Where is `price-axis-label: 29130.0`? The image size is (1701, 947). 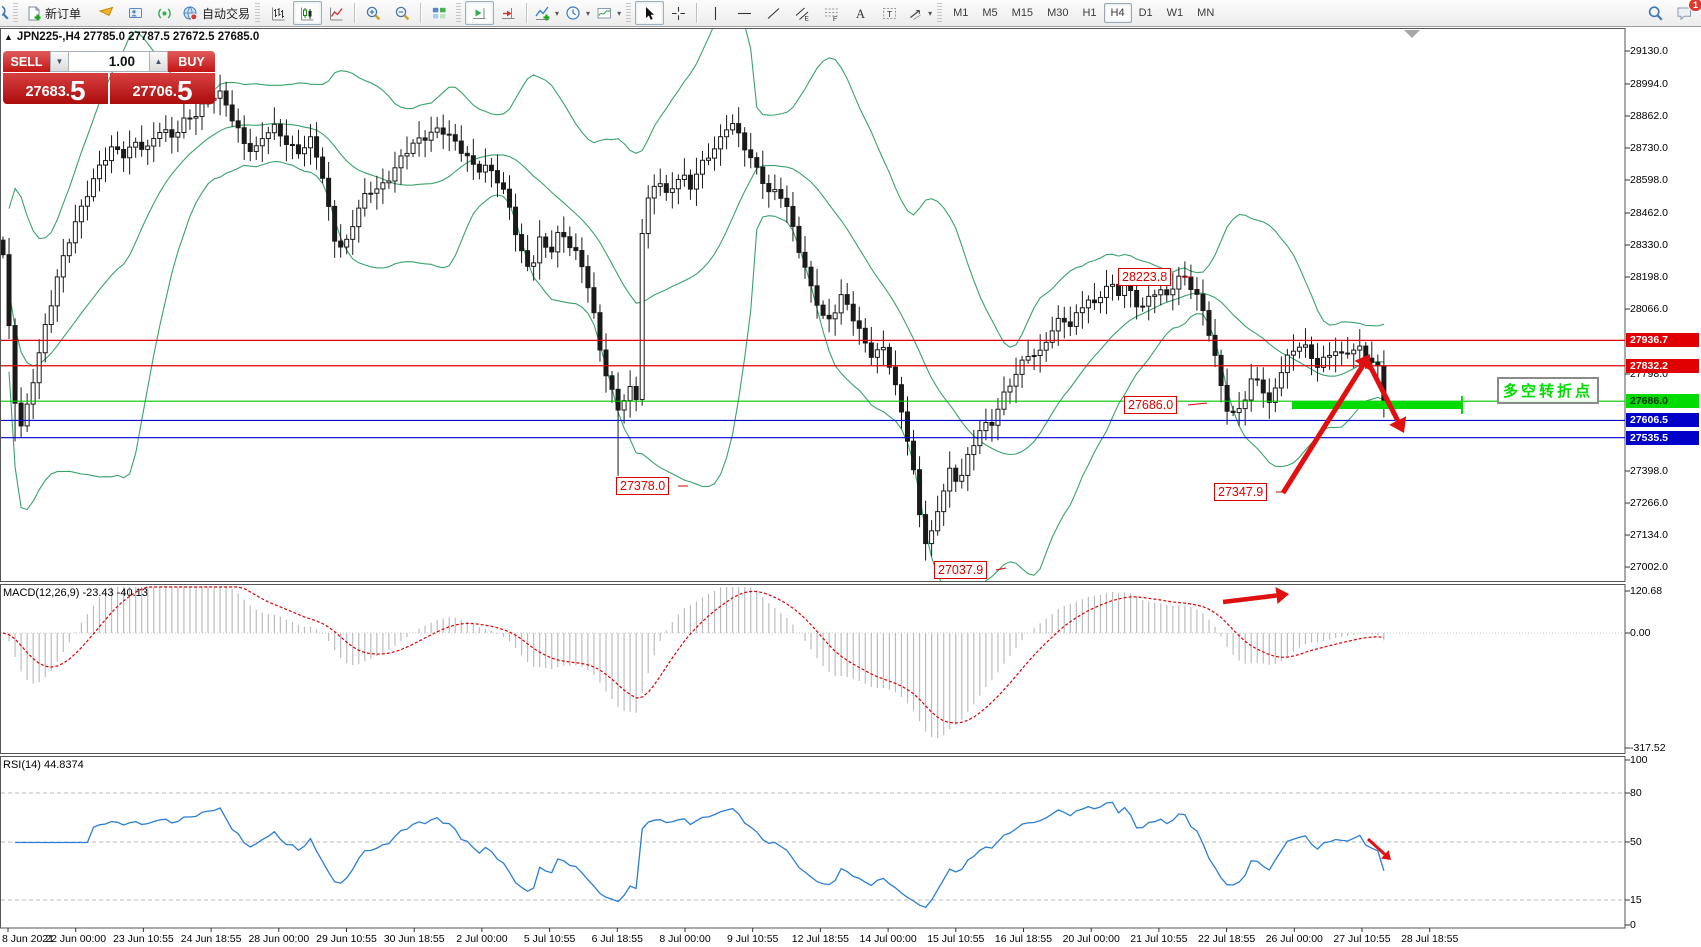
price-axis-label: 29130.0 is located at coordinates (1649, 51).